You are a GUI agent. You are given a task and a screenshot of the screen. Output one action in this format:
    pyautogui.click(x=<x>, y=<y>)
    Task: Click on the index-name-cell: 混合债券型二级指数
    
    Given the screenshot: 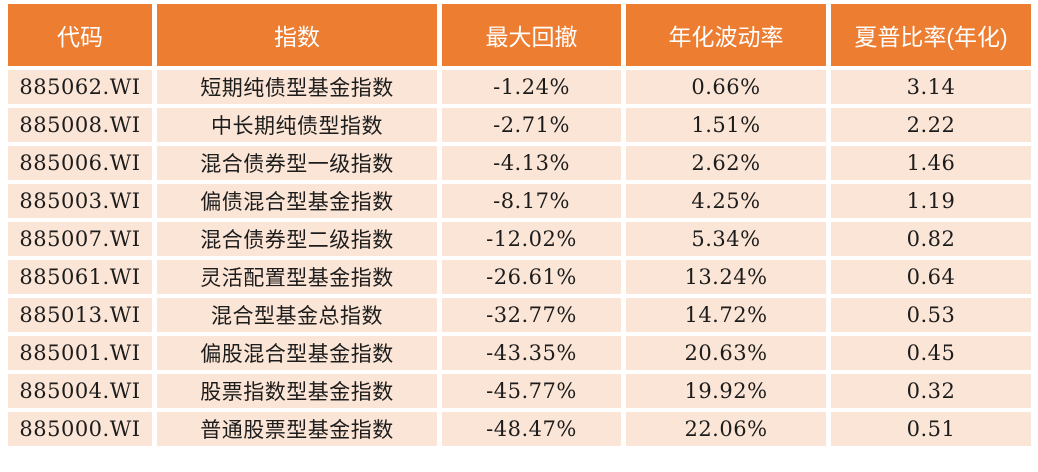 What is the action you would take?
    pyautogui.click(x=297, y=239)
    